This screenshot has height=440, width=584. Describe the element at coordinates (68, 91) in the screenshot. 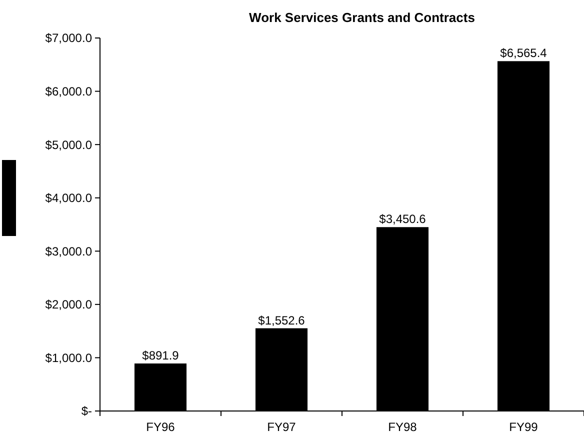

I see `y-tick-label: $6,000.0` at that location.